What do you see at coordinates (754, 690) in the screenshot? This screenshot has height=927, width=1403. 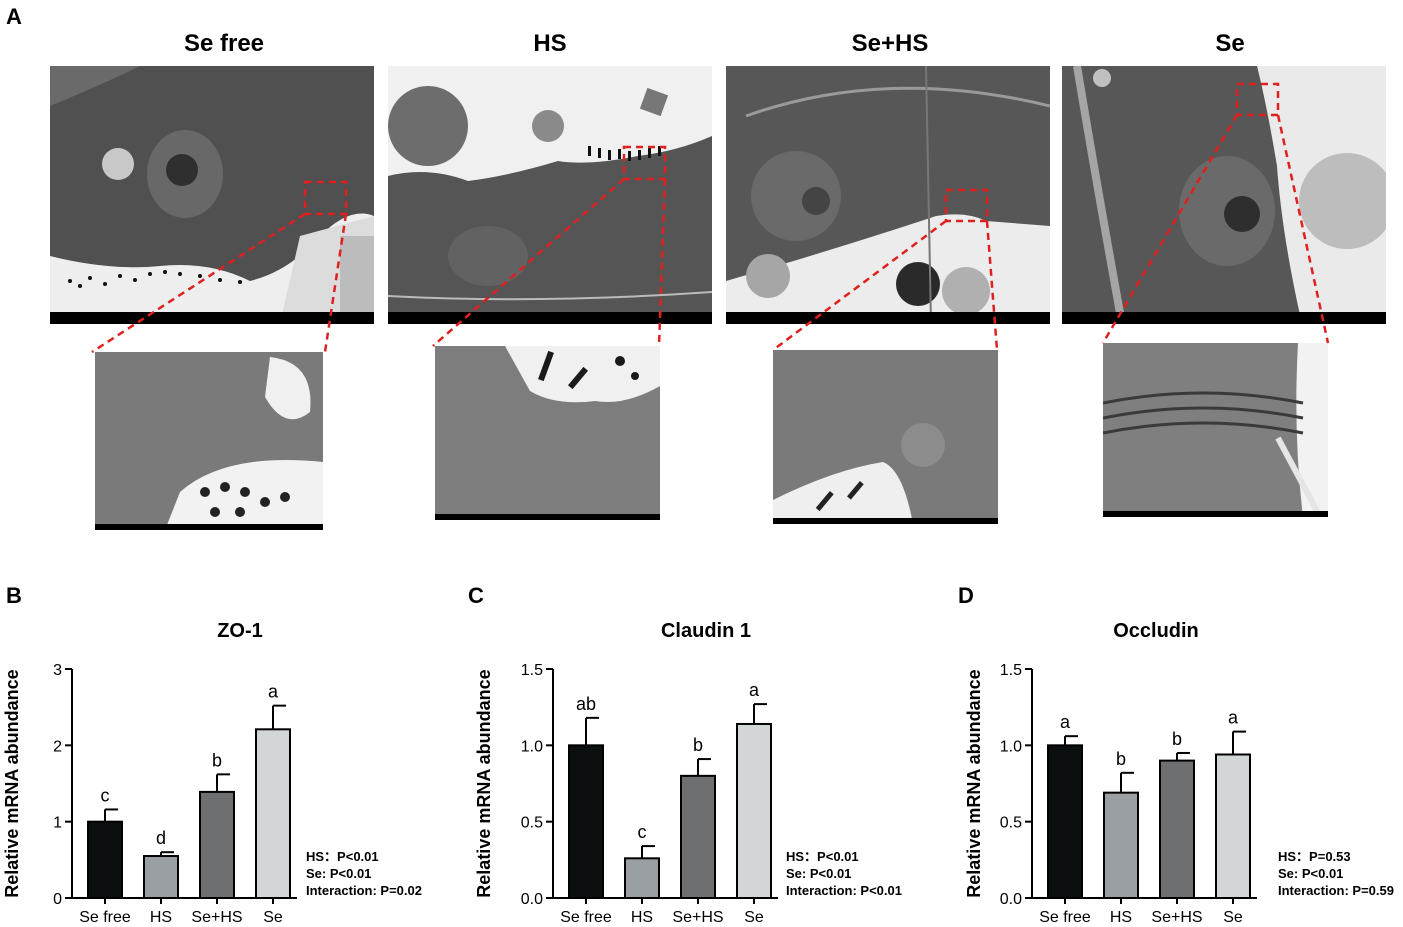 I see `chart-1-letter-3: a` at bounding box center [754, 690].